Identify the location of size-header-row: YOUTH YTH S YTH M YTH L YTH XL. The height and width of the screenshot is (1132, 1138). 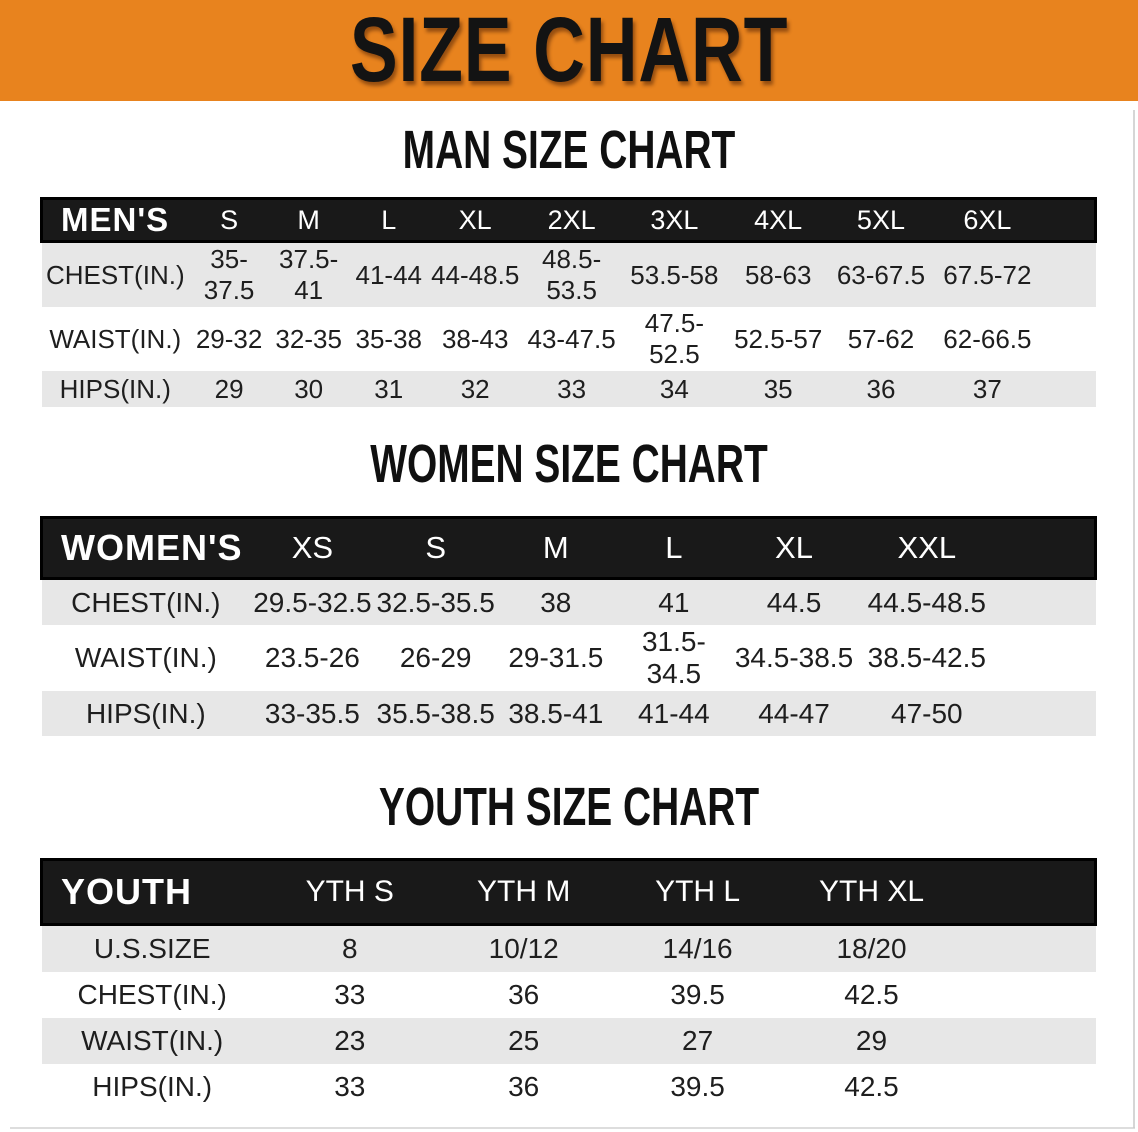
(568, 892).